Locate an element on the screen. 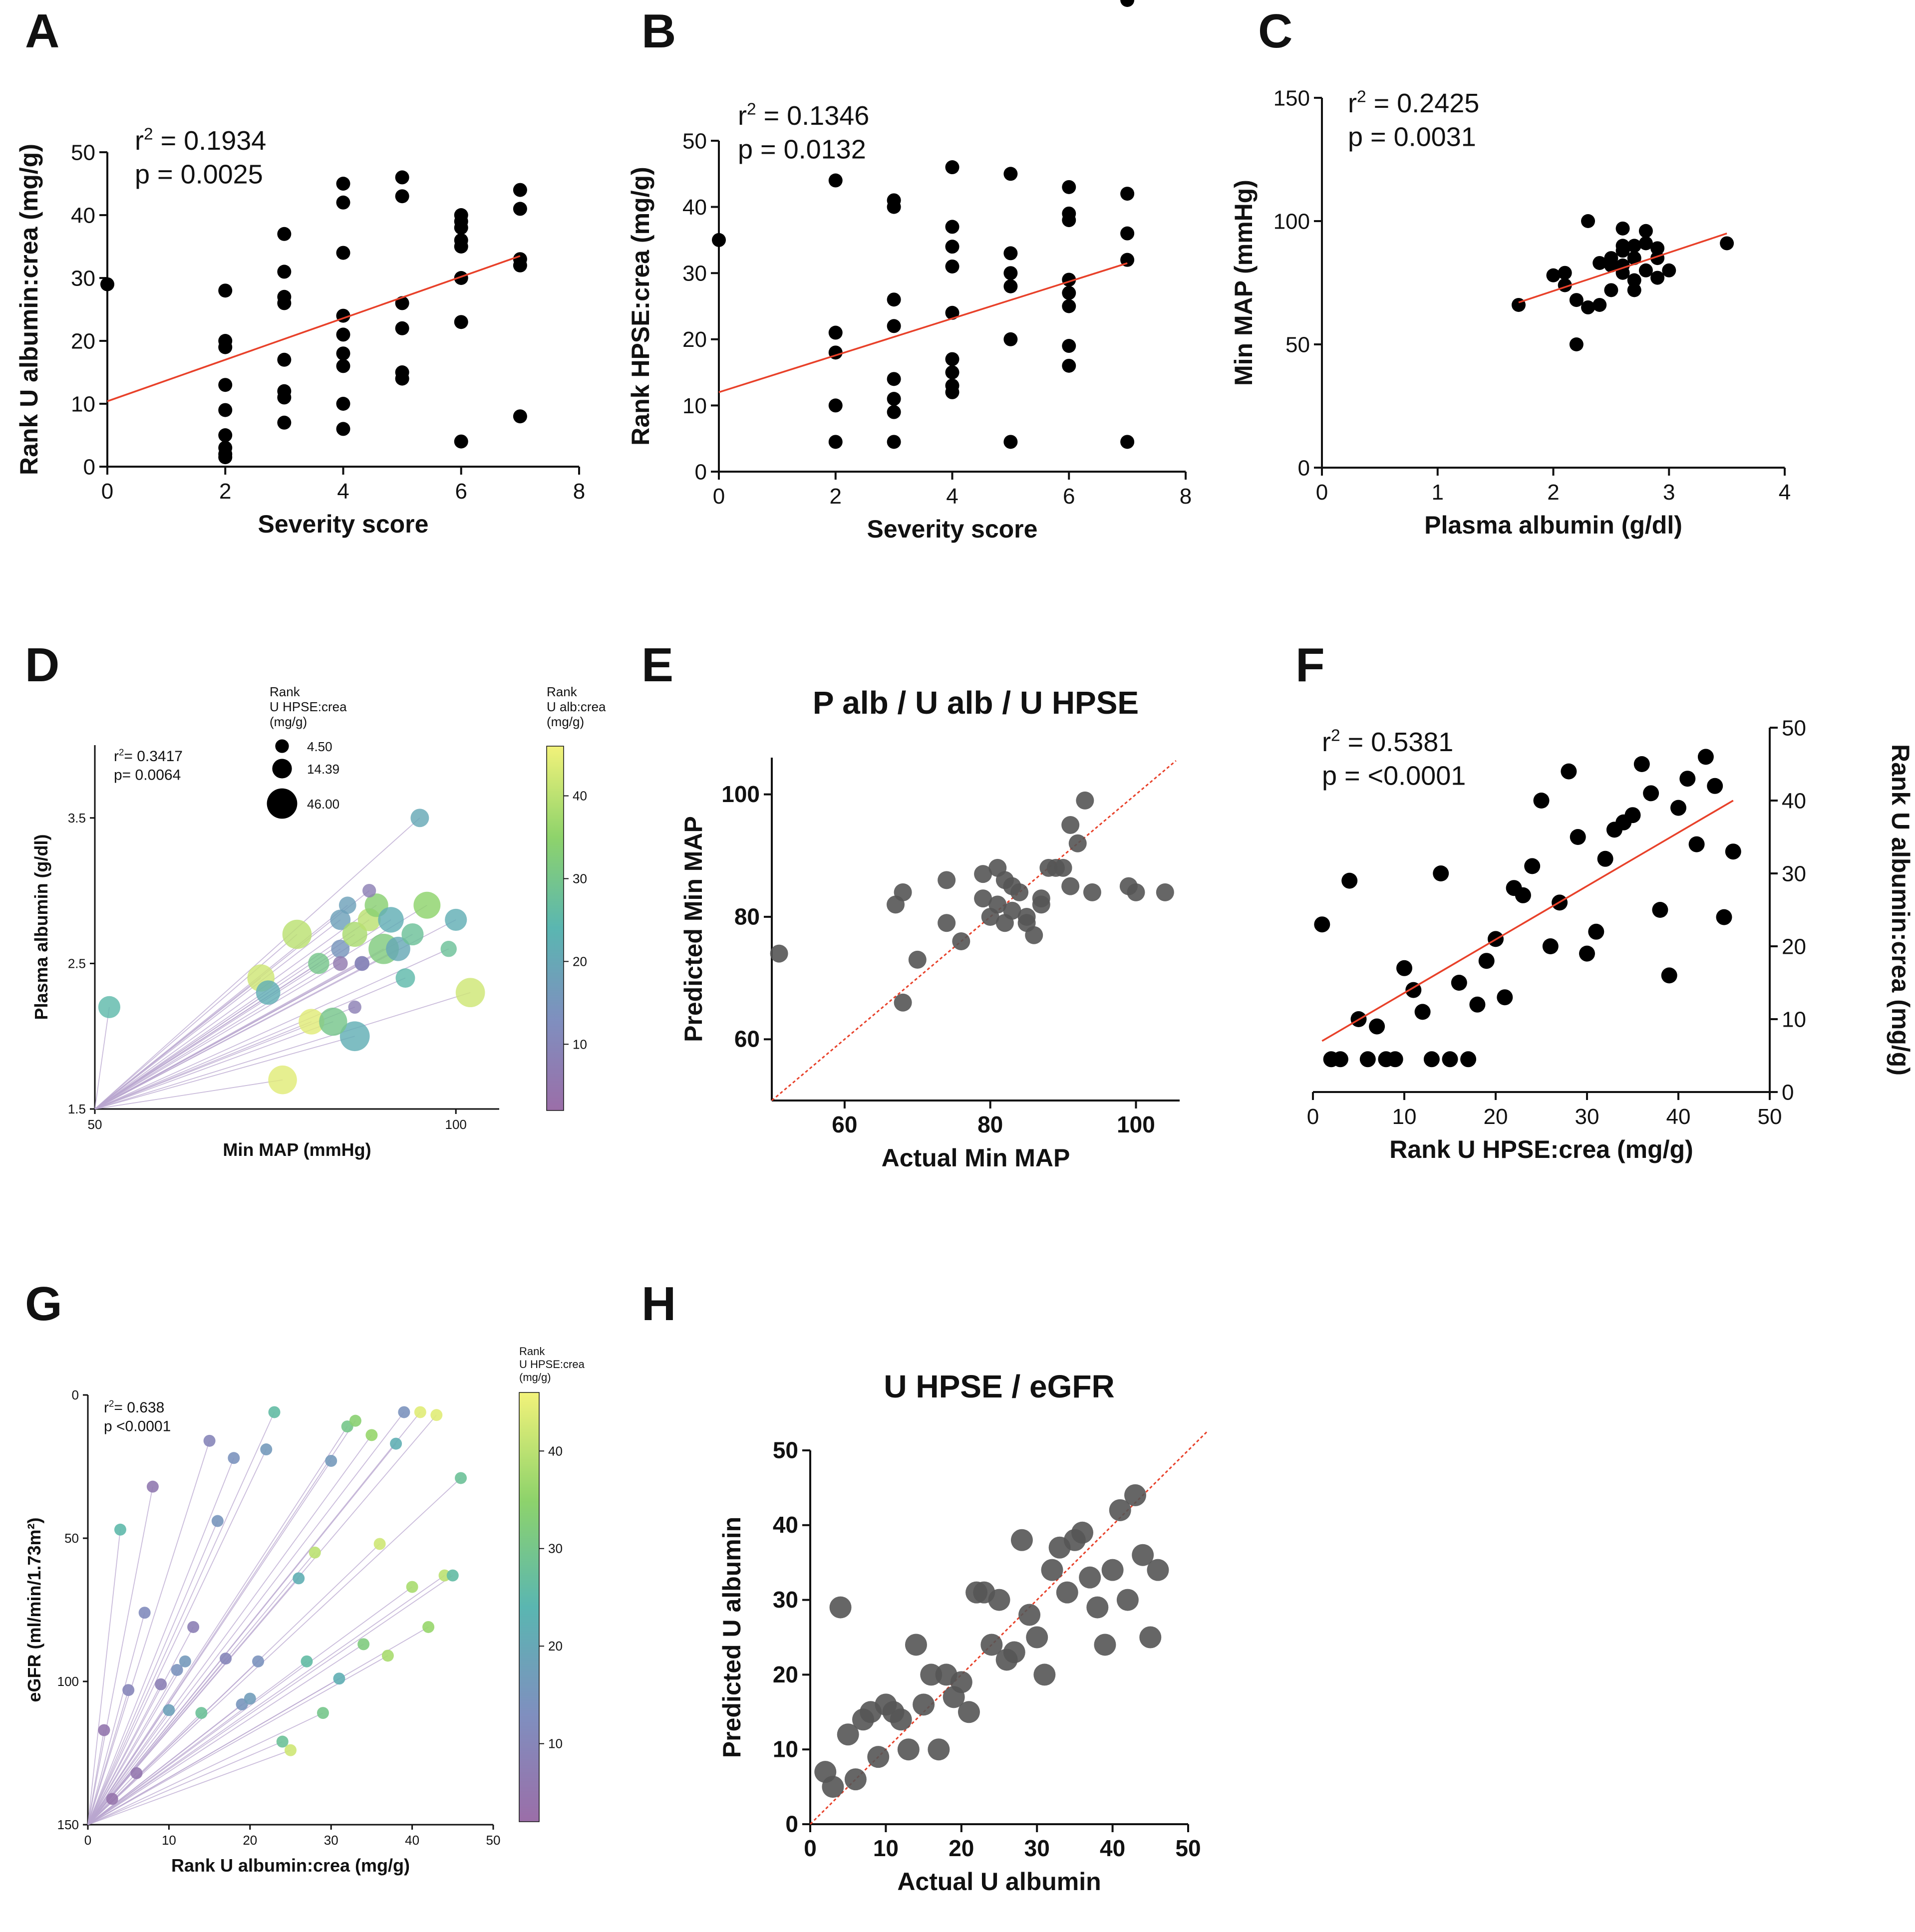  x-axis-label: Rank U albumin:crea (mg/g) is located at coordinates (290, 1865).